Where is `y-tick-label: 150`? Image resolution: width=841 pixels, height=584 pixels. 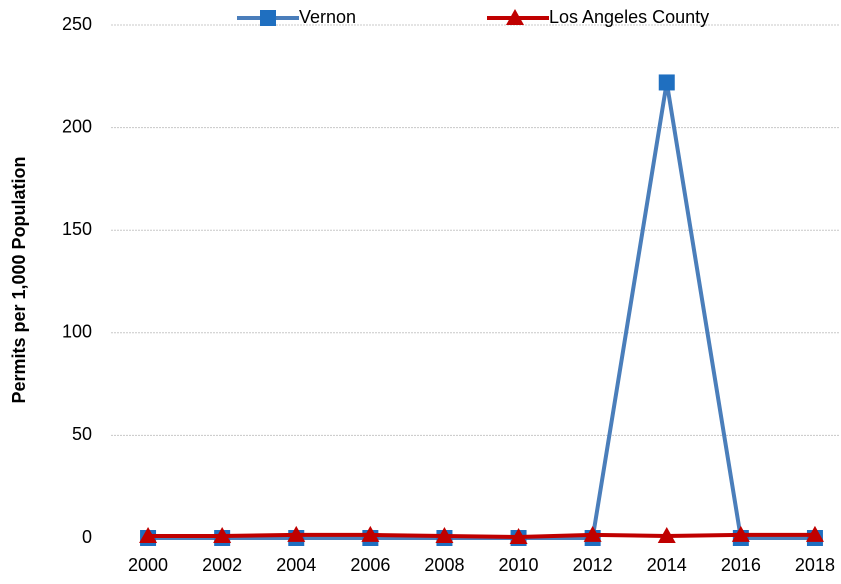 y-tick-label: 150 is located at coordinates (77, 229).